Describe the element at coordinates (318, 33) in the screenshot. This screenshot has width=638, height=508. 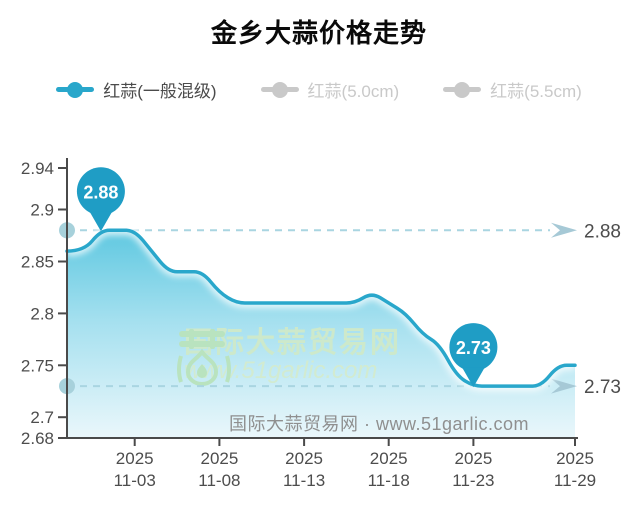
I see `chart-title: 金乡大蒜价格走势` at that location.